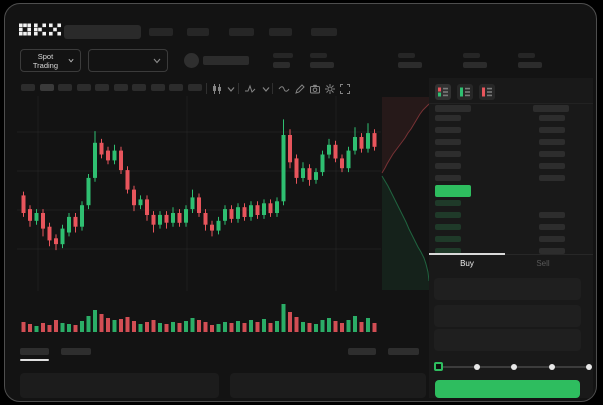 This screenshot has height=405, width=603. I want to click on pencil-icon, so click(300, 88).